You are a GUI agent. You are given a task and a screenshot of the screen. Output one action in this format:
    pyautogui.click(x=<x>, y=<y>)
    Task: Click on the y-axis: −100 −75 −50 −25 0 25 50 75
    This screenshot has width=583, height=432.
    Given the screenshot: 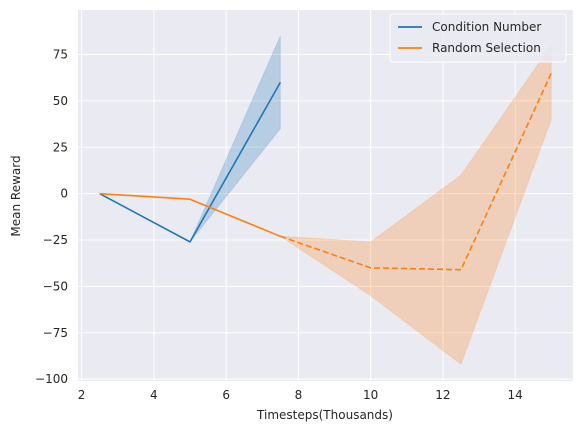 What is the action you would take?
    pyautogui.click(x=51, y=217)
    